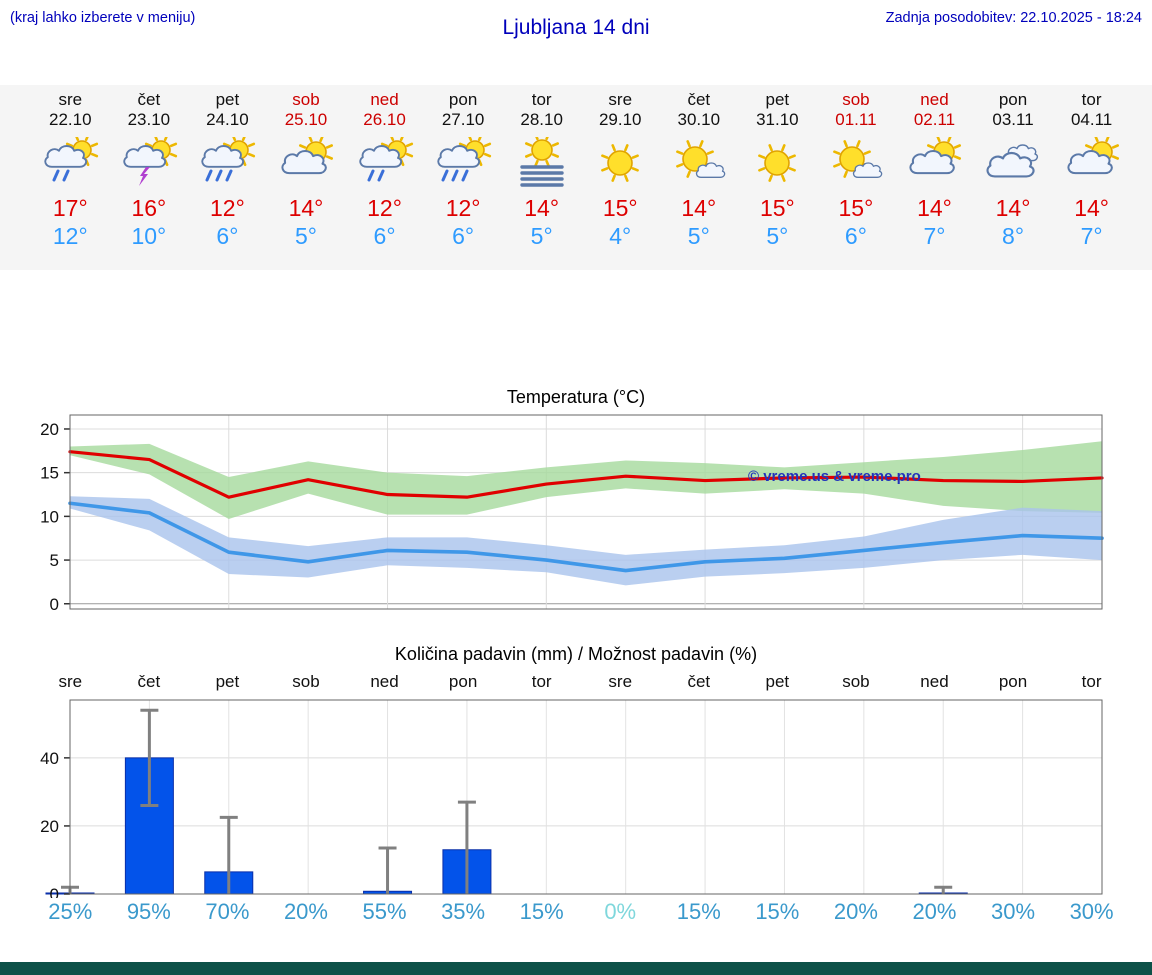  Describe the element at coordinates (70, 208) in the screenshot. I see `temp-max: 17°` at that location.